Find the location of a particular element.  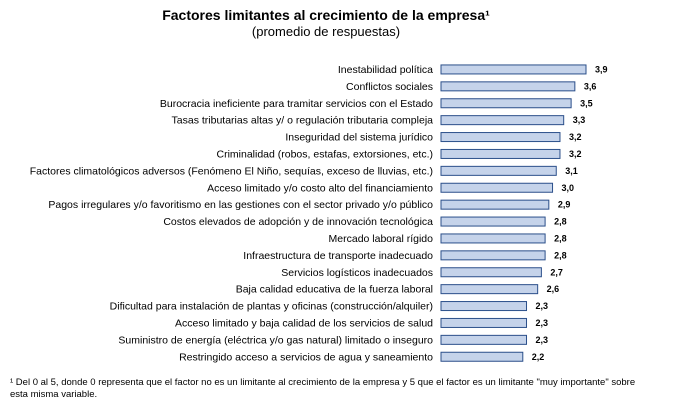

category-label: Servicios logísticos inadecuados is located at coordinates (357, 273).